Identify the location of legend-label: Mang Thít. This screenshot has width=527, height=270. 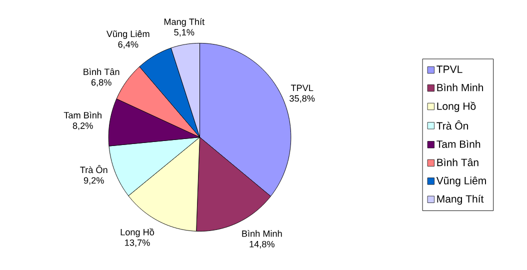
(460, 199).